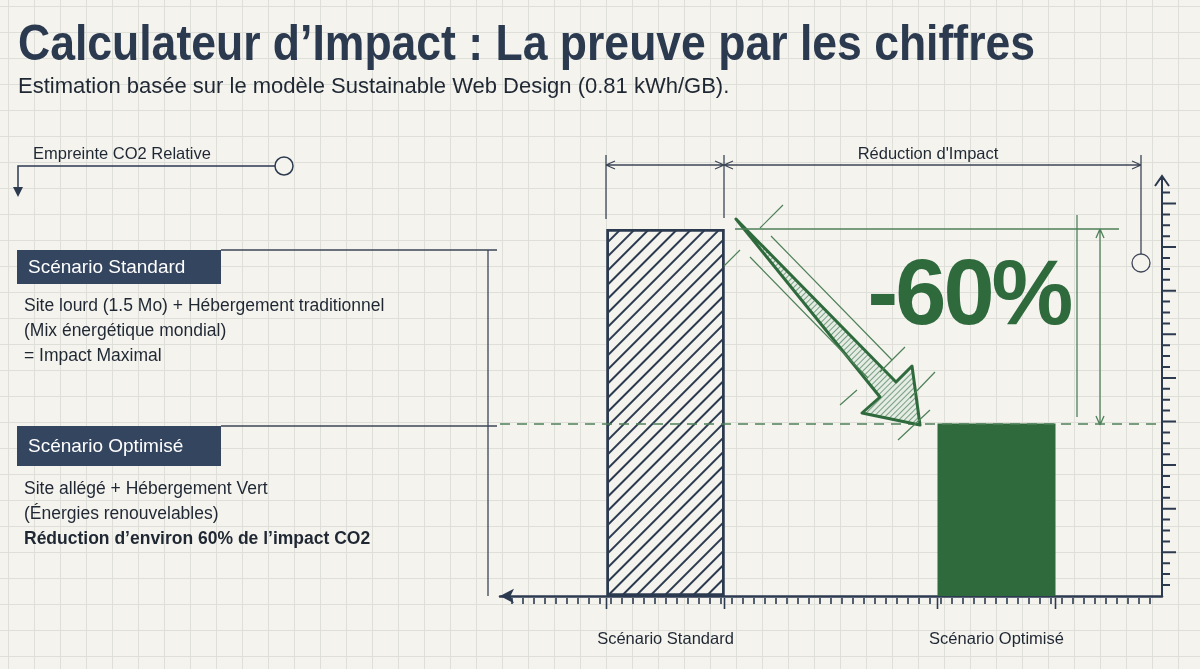  I want to click on annotation: -60%, so click(969, 292).